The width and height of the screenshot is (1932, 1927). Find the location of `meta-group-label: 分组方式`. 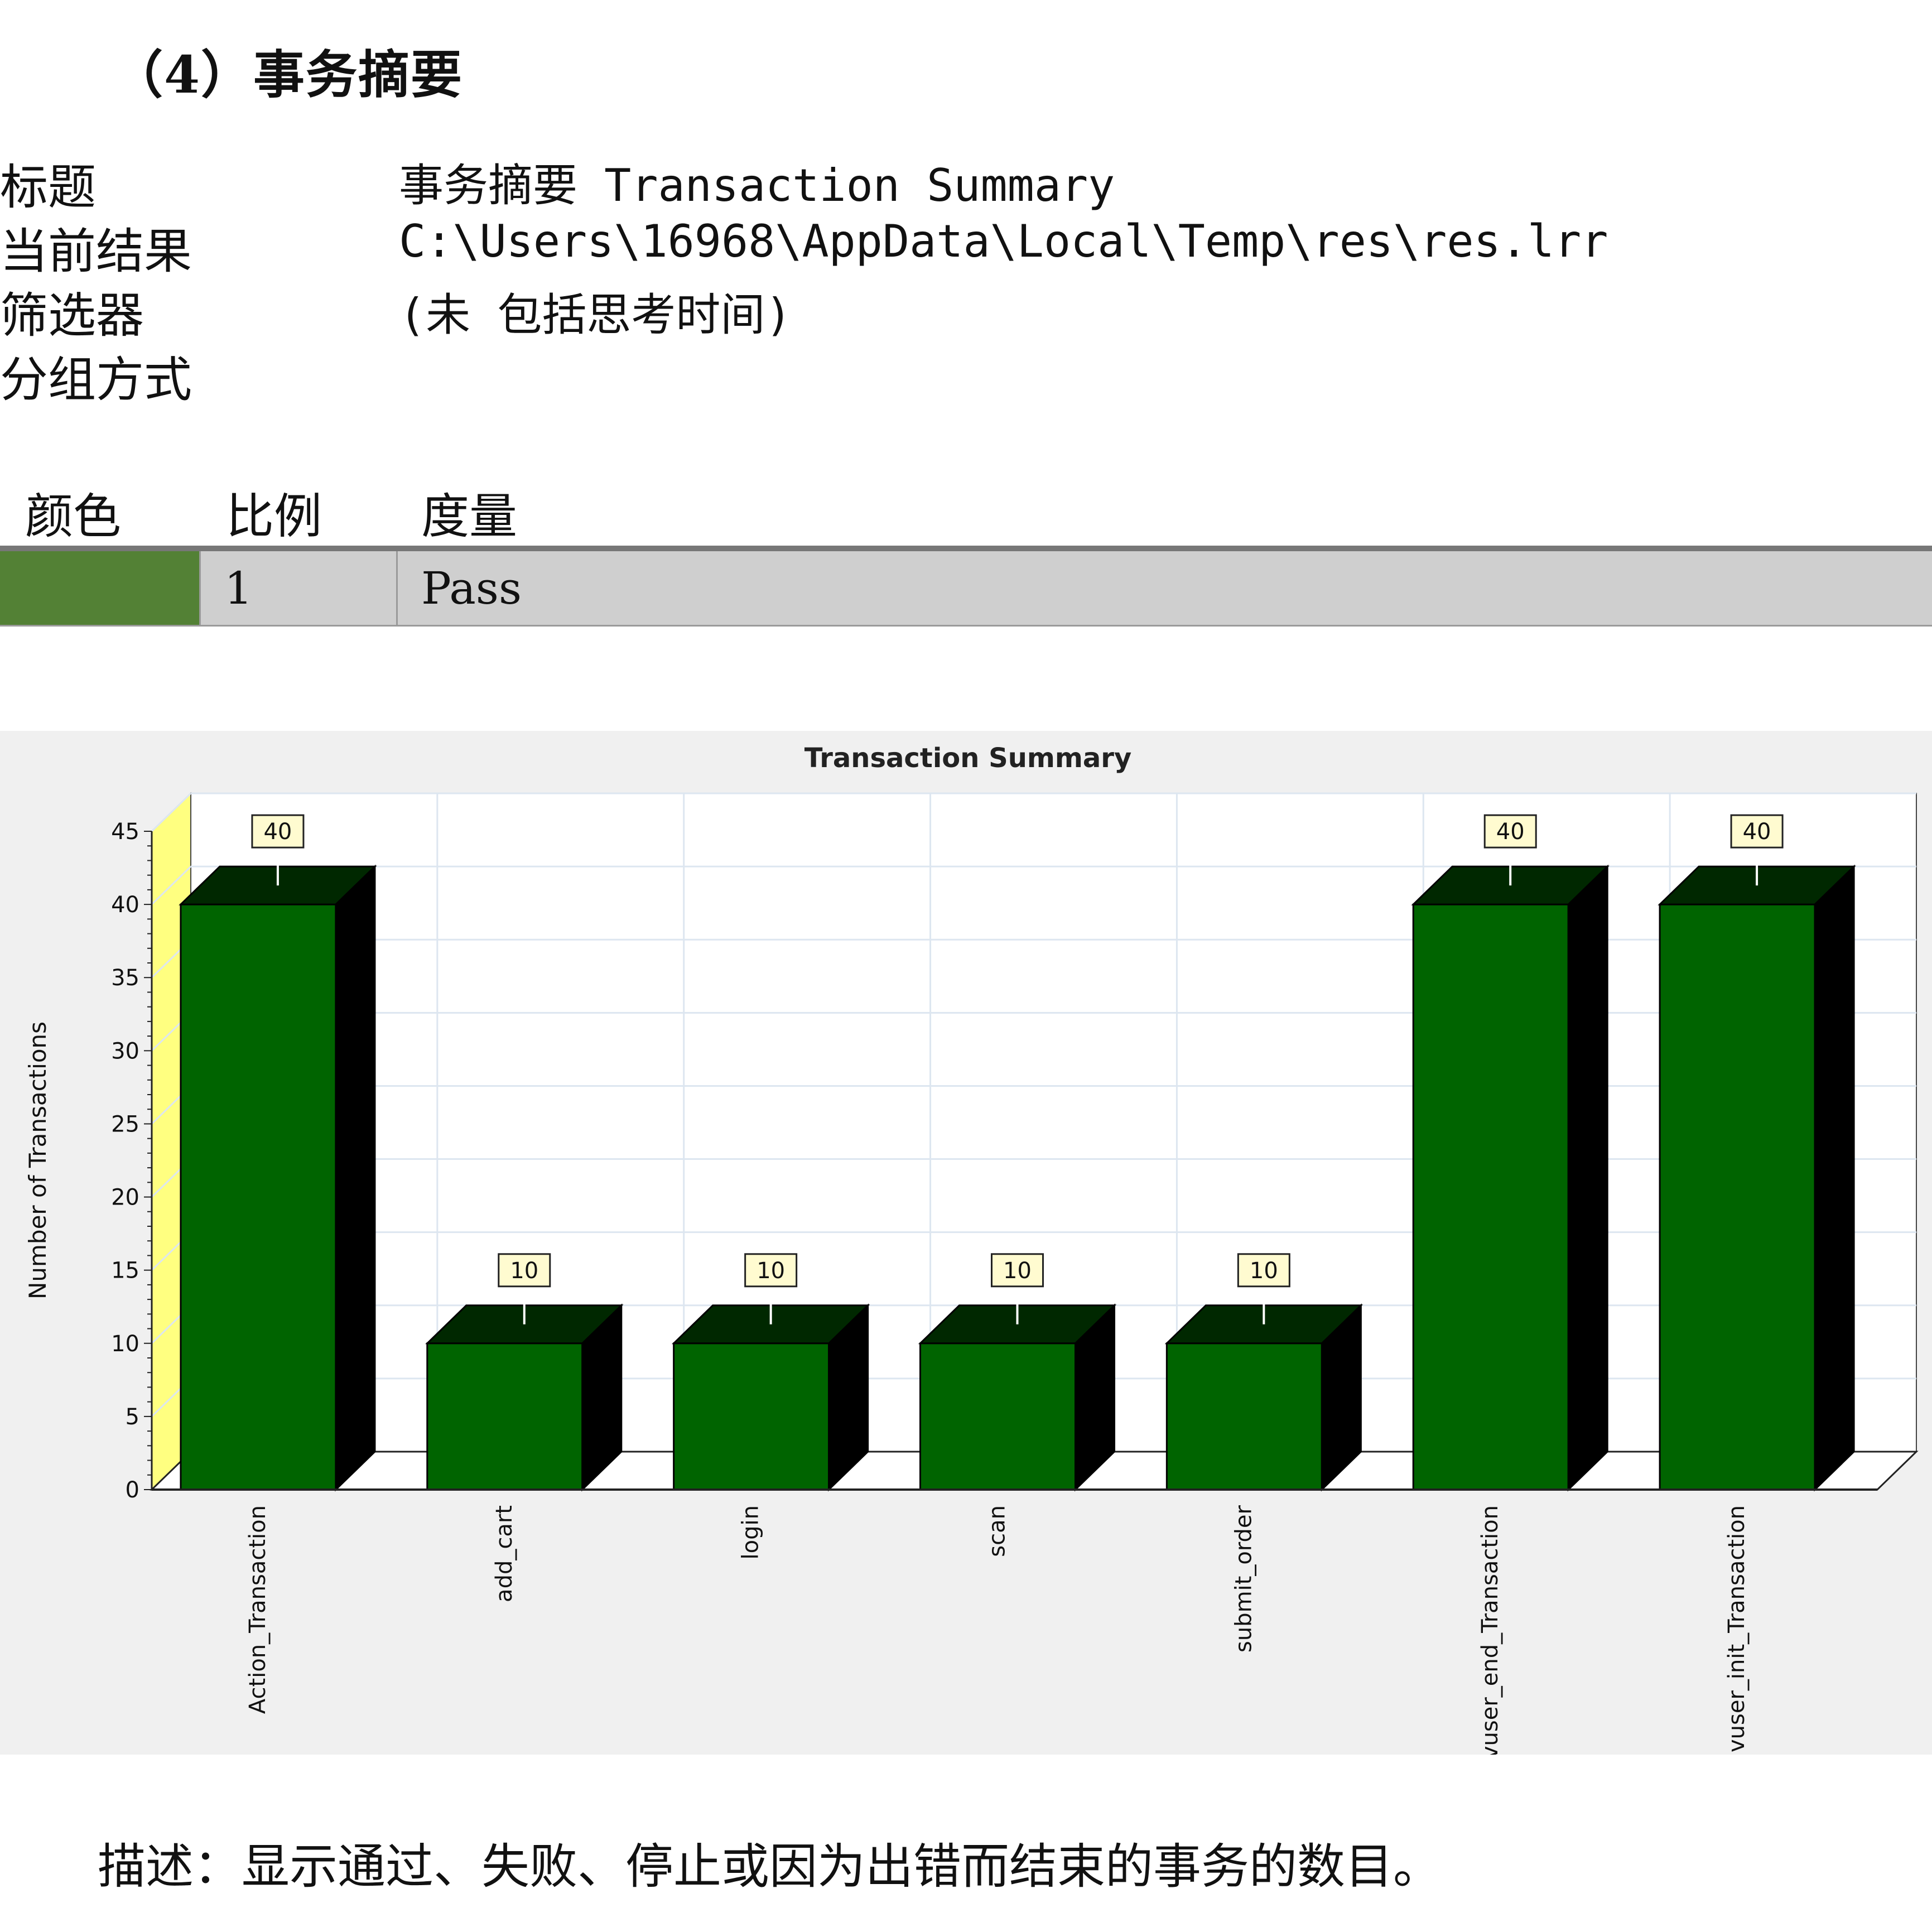

meta-group-label: 分组方式 is located at coordinates (96, 380).